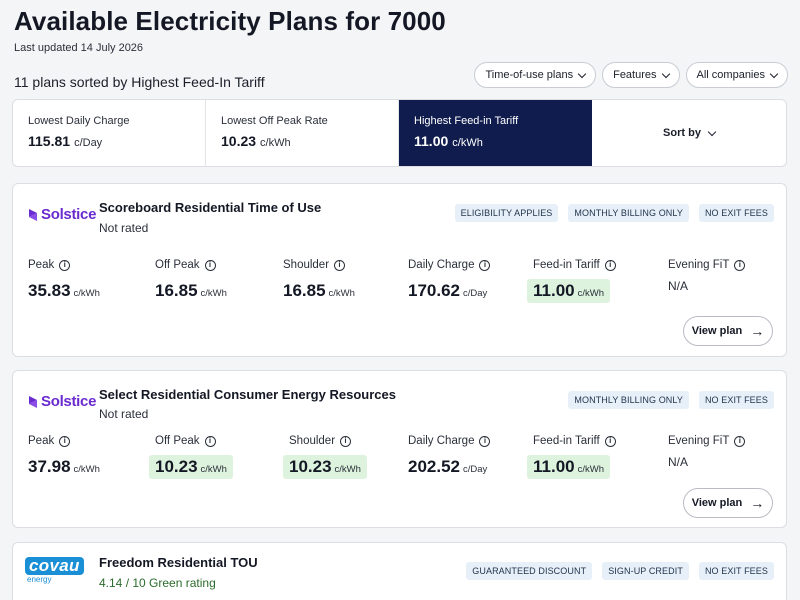  Describe the element at coordinates (757, 331) in the screenshot. I see `arrow-right-icon: →` at that location.